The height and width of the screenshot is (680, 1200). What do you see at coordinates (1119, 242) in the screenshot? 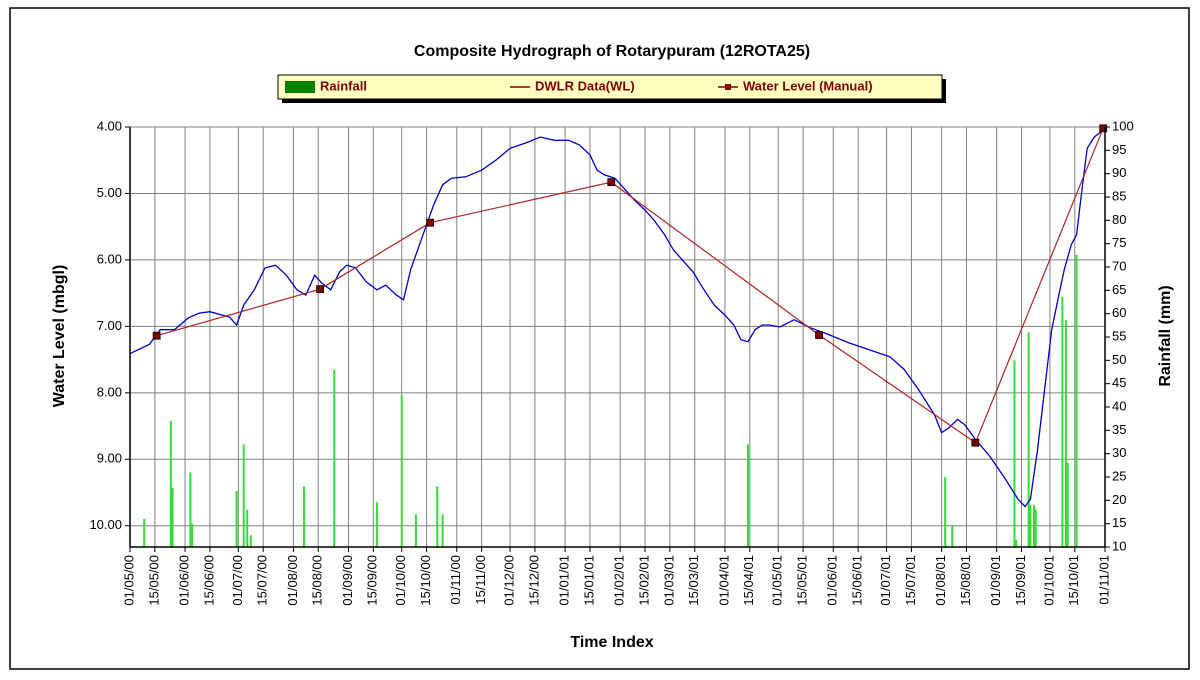
I see `y2-tick-label: 75` at bounding box center [1119, 242].